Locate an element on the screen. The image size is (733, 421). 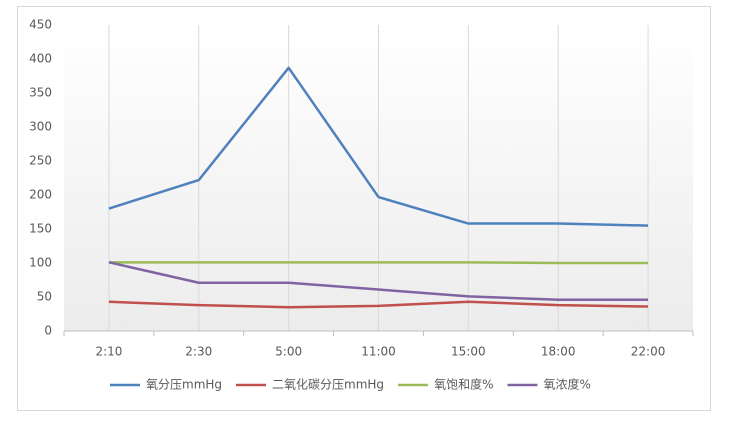
x-tick-label: 11:00 is located at coordinates (378, 352).